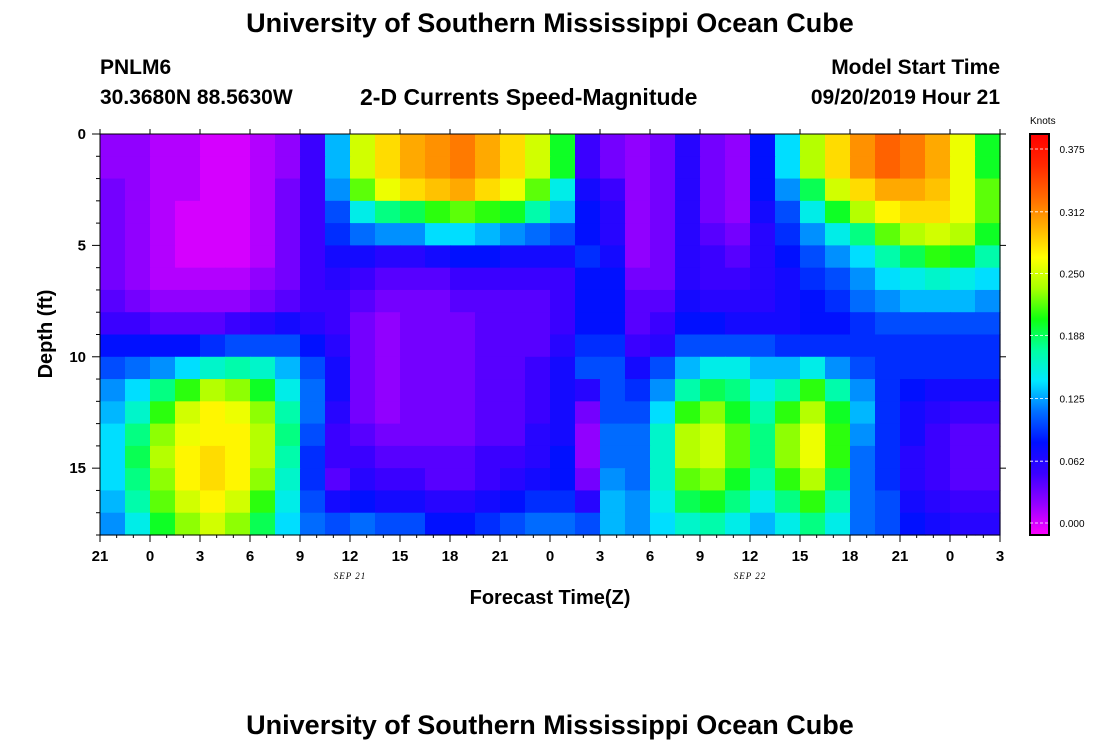 The image size is (1100, 750). Describe the element at coordinates (1071, 213) in the screenshot. I see `colorbar-tick-label: 0.312` at that location.